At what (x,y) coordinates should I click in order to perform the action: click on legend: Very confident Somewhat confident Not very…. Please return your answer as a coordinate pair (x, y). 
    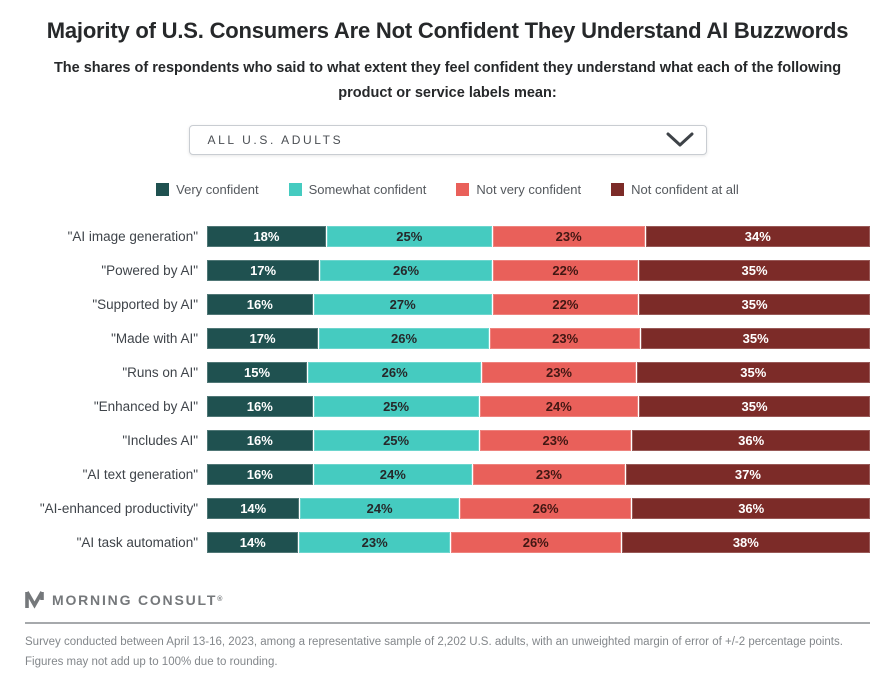
    Looking at the image, I should click on (447, 189).